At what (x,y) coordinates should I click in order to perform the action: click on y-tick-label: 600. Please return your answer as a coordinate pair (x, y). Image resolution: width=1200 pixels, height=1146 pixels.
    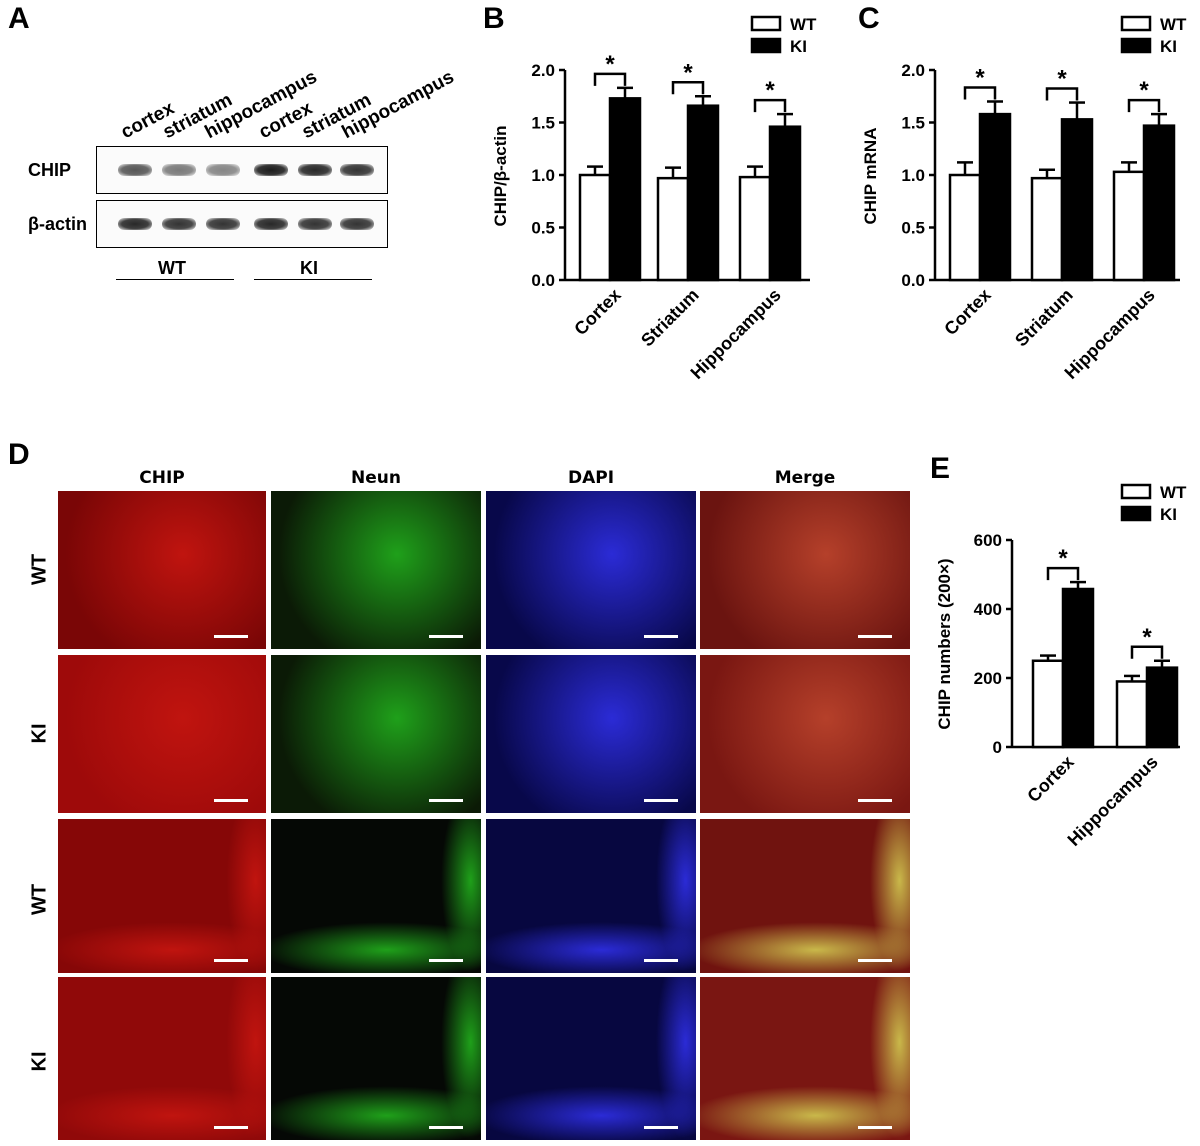
    Looking at the image, I should click on (988, 540).